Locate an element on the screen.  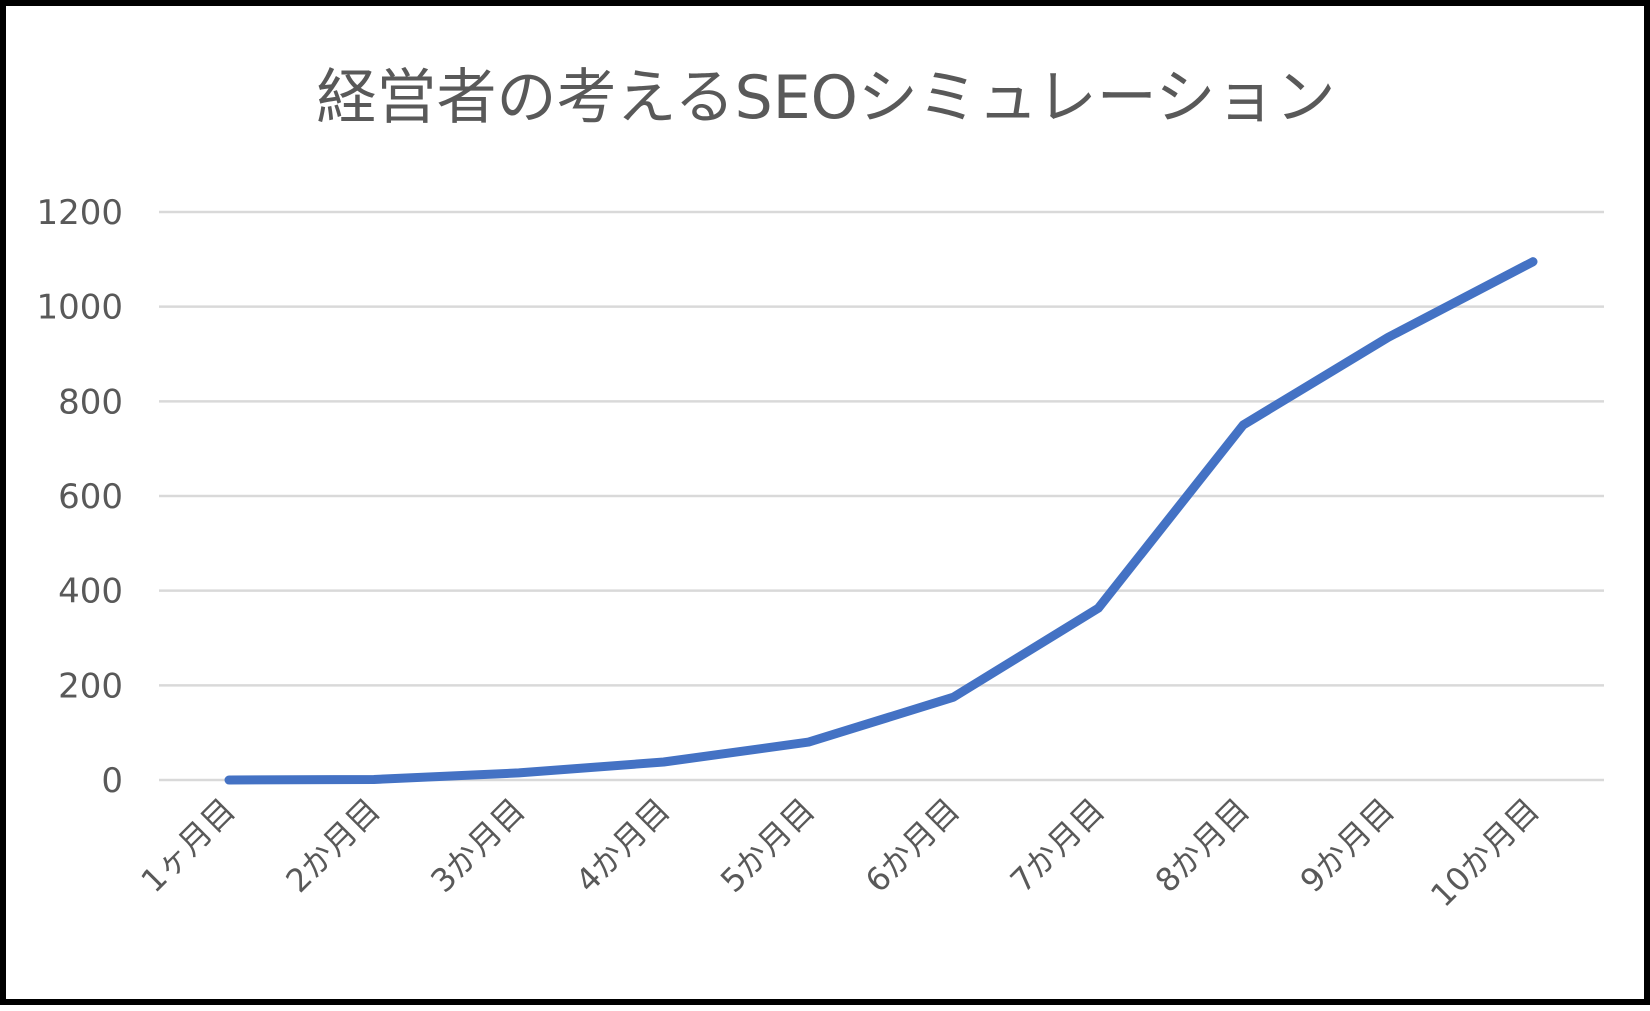
y-axis-ticks: 0 200 400 600 800 1000 1200 is located at coordinates (79, 497).